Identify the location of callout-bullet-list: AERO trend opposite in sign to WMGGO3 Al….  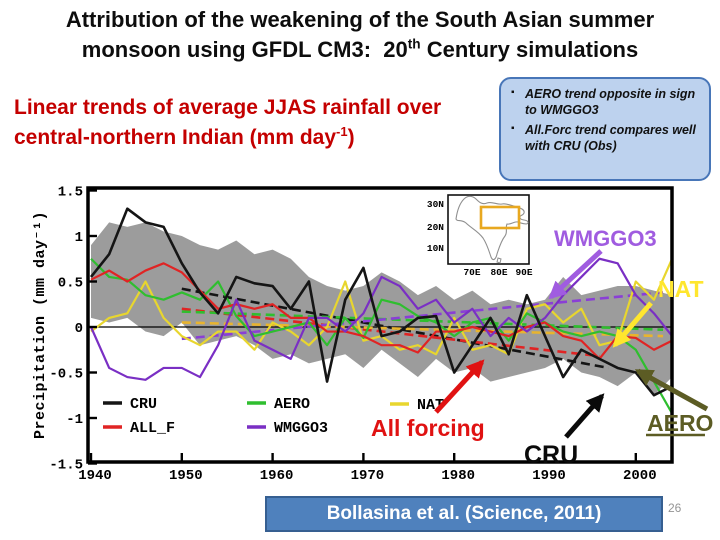
(606, 120).